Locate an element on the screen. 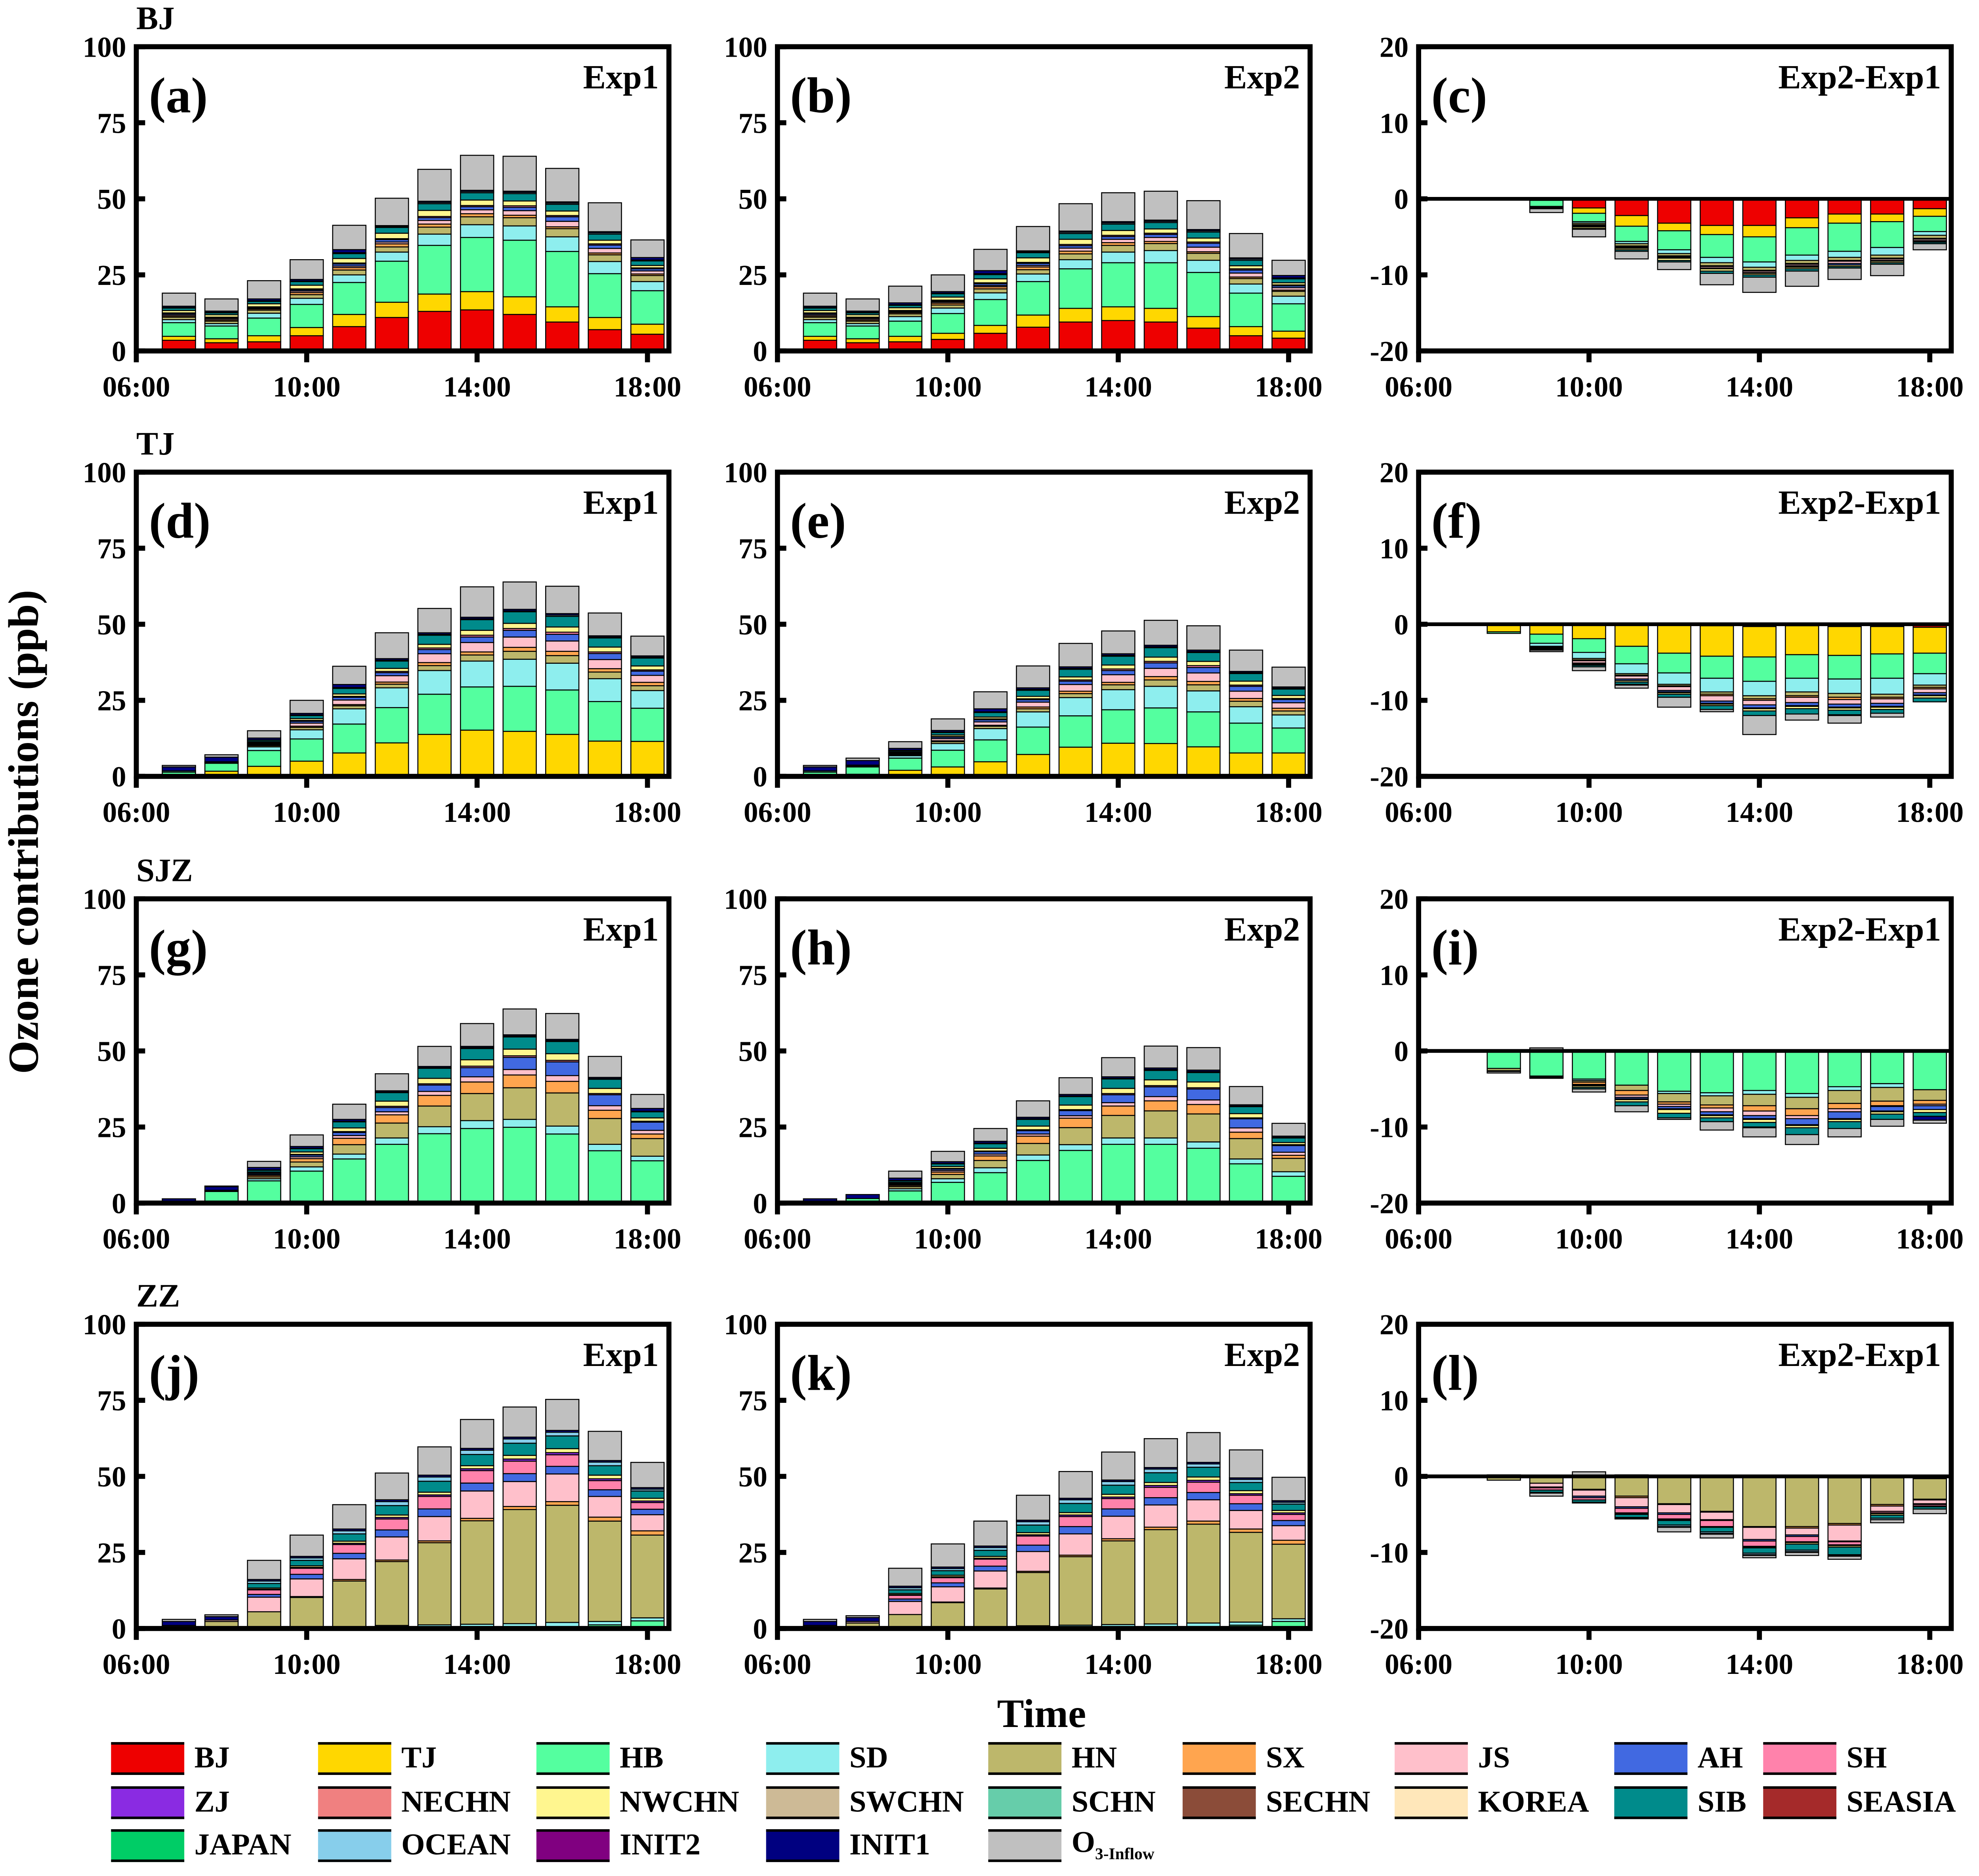  y-tick-label: -20 is located at coordinates (1389, 351).